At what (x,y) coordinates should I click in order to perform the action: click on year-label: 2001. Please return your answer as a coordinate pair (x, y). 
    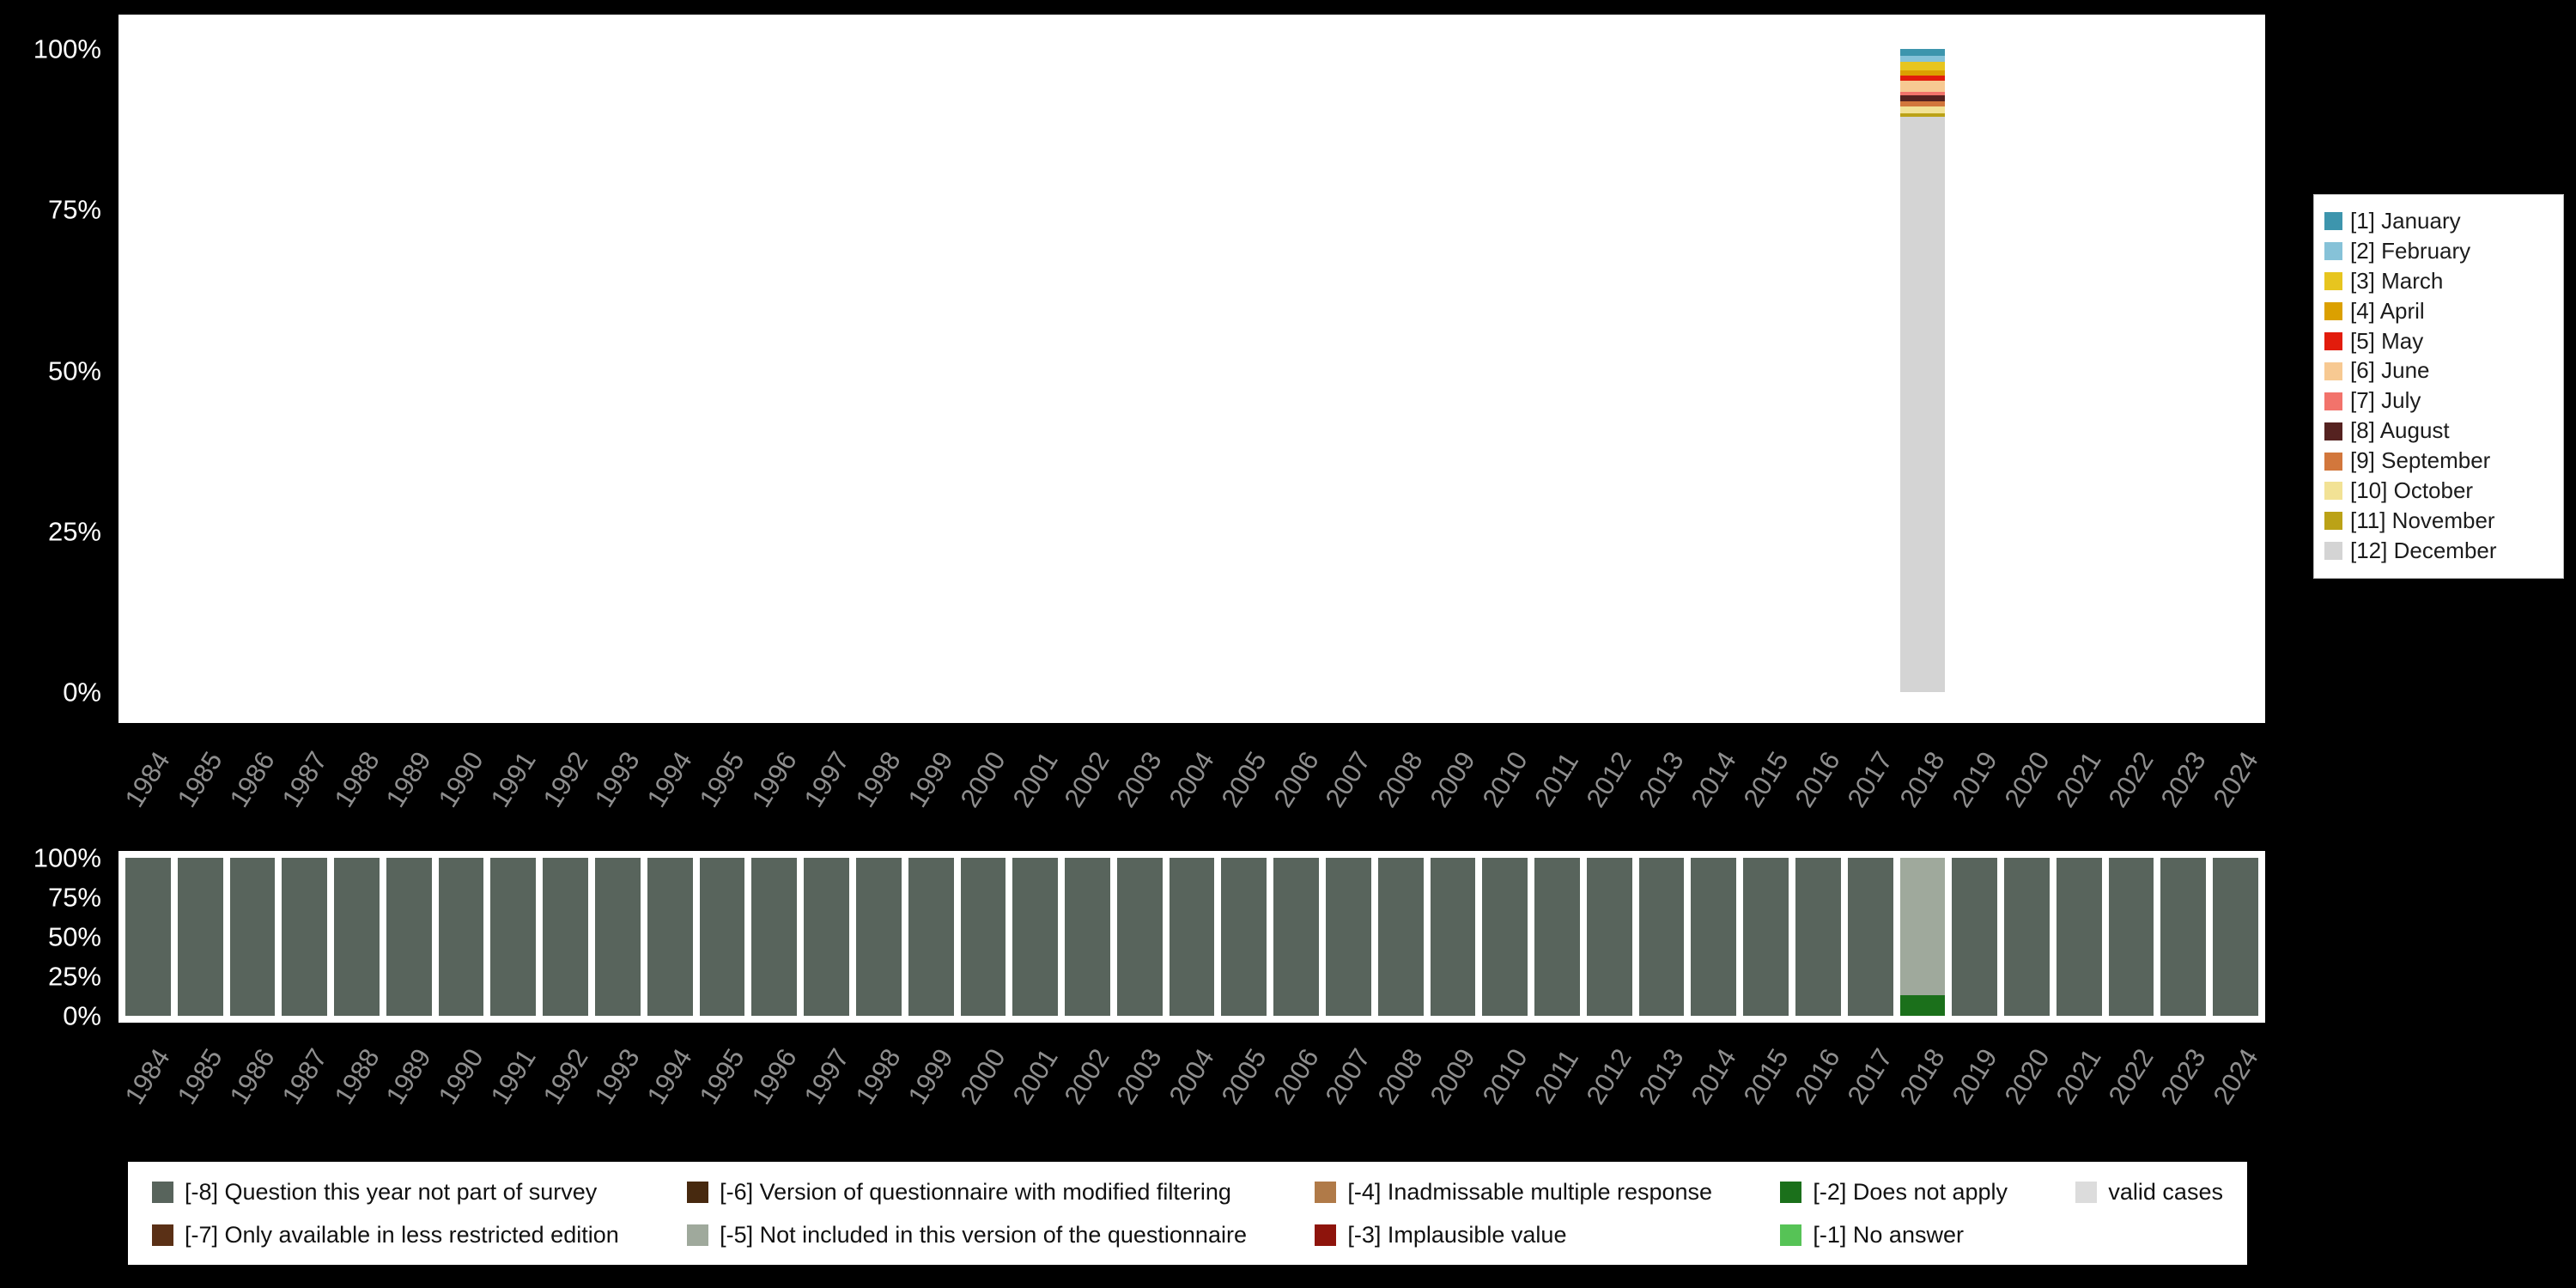
    Looking at the image, I should click on (1035, 1076).